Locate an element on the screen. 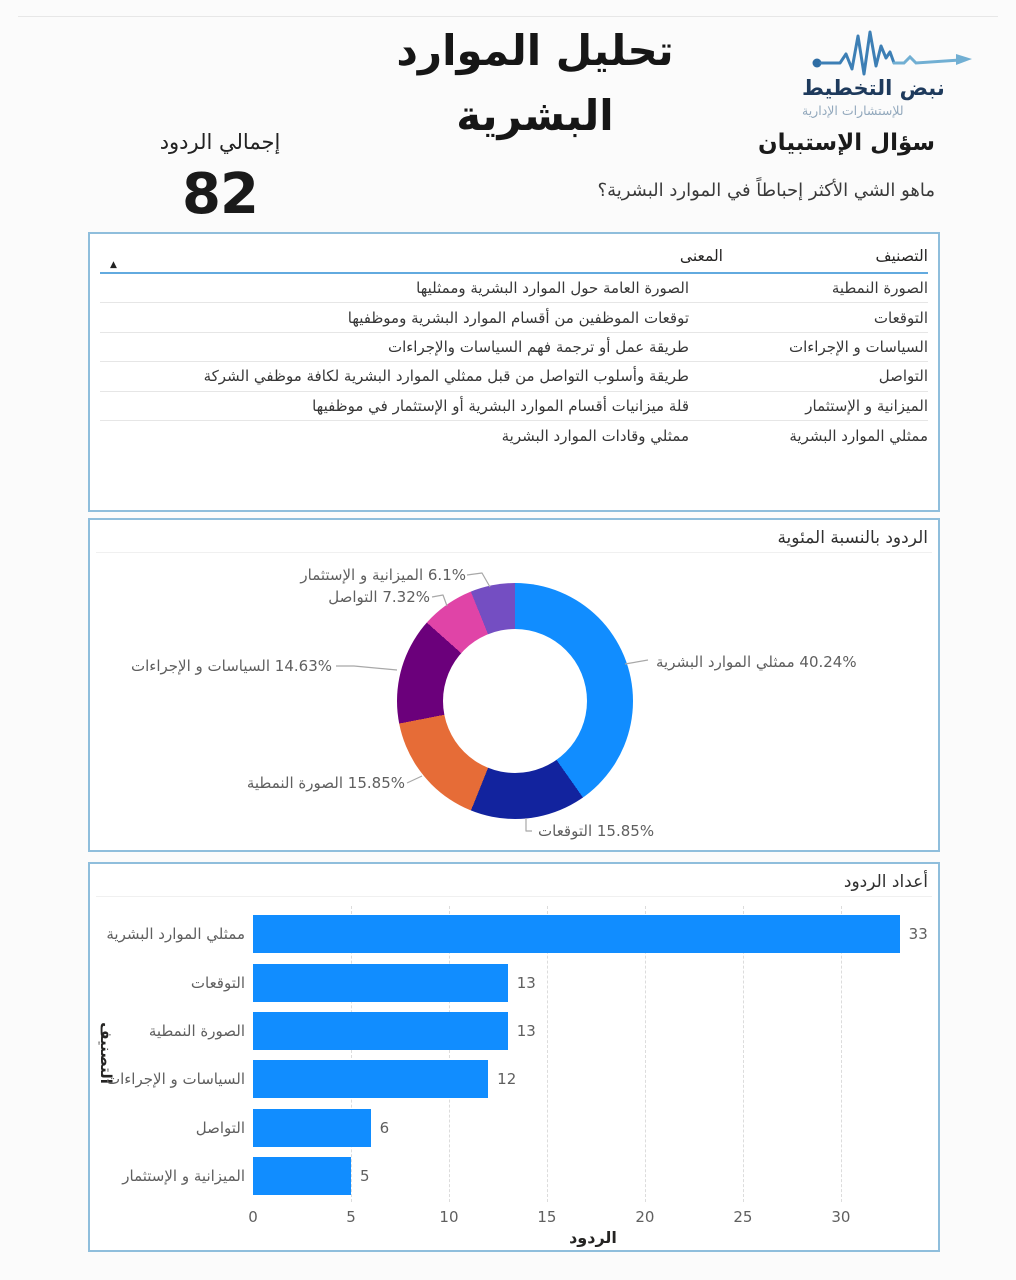  bar-category-label: الصورة النمطية is located at coordinates (196, 1030).